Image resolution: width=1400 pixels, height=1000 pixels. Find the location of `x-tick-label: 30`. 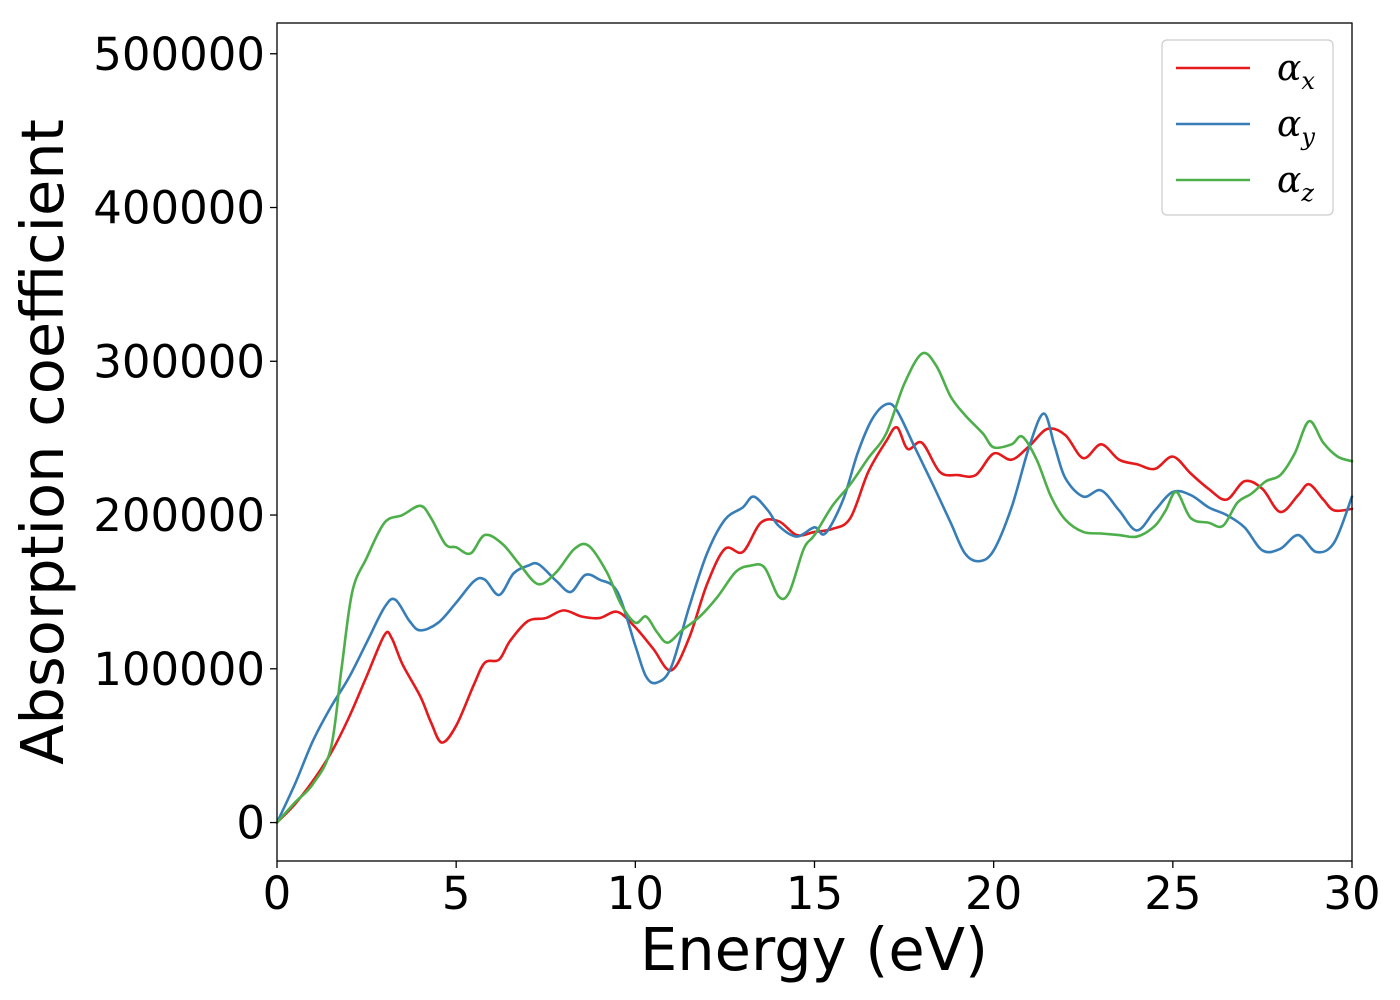

x-tick-label: 30 is located at coordinates (1351, 893).